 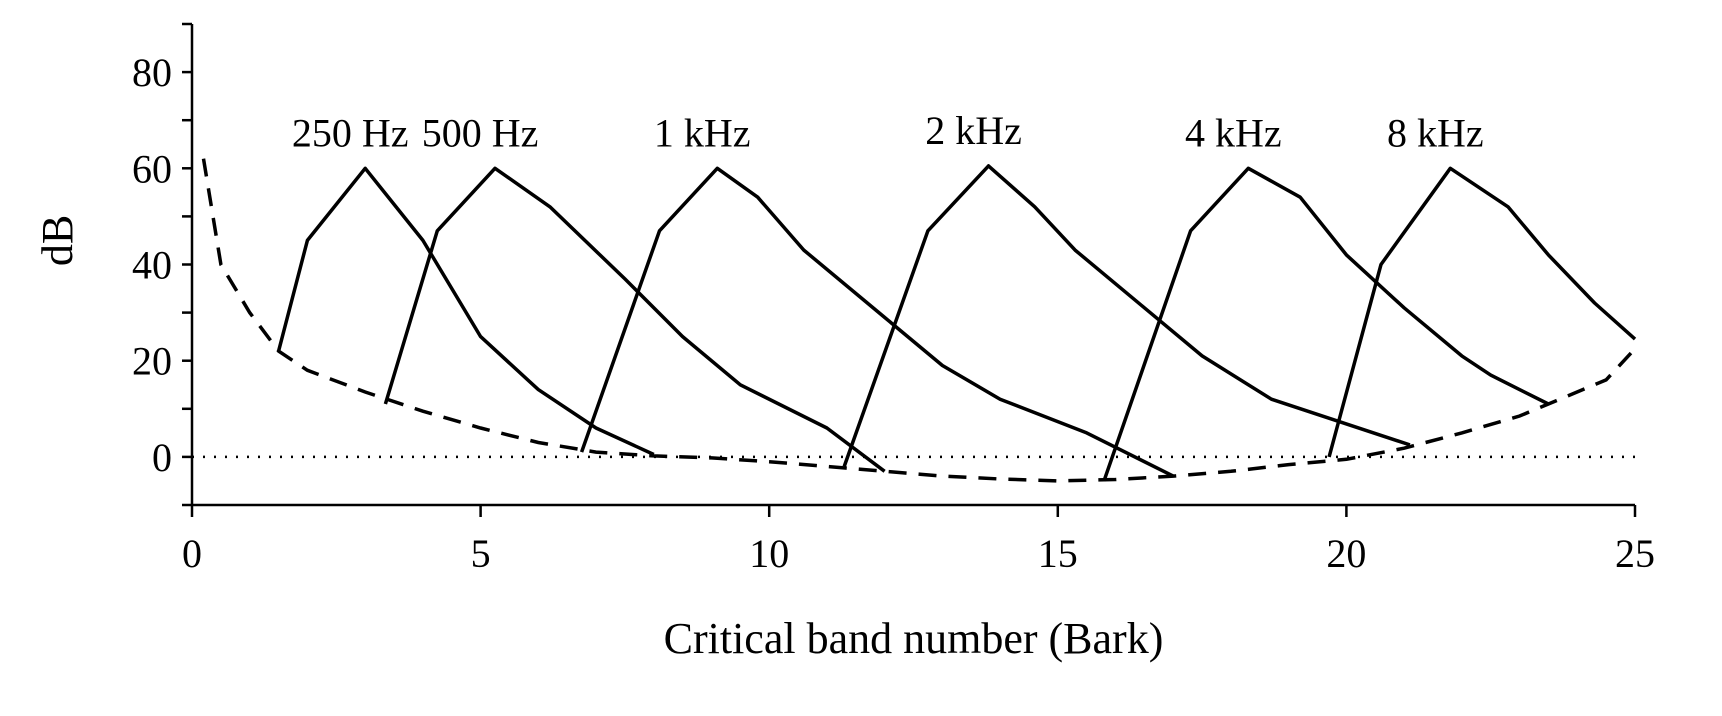 I want to click on curve-label: 1 kHz, so click(x=702, y=132).